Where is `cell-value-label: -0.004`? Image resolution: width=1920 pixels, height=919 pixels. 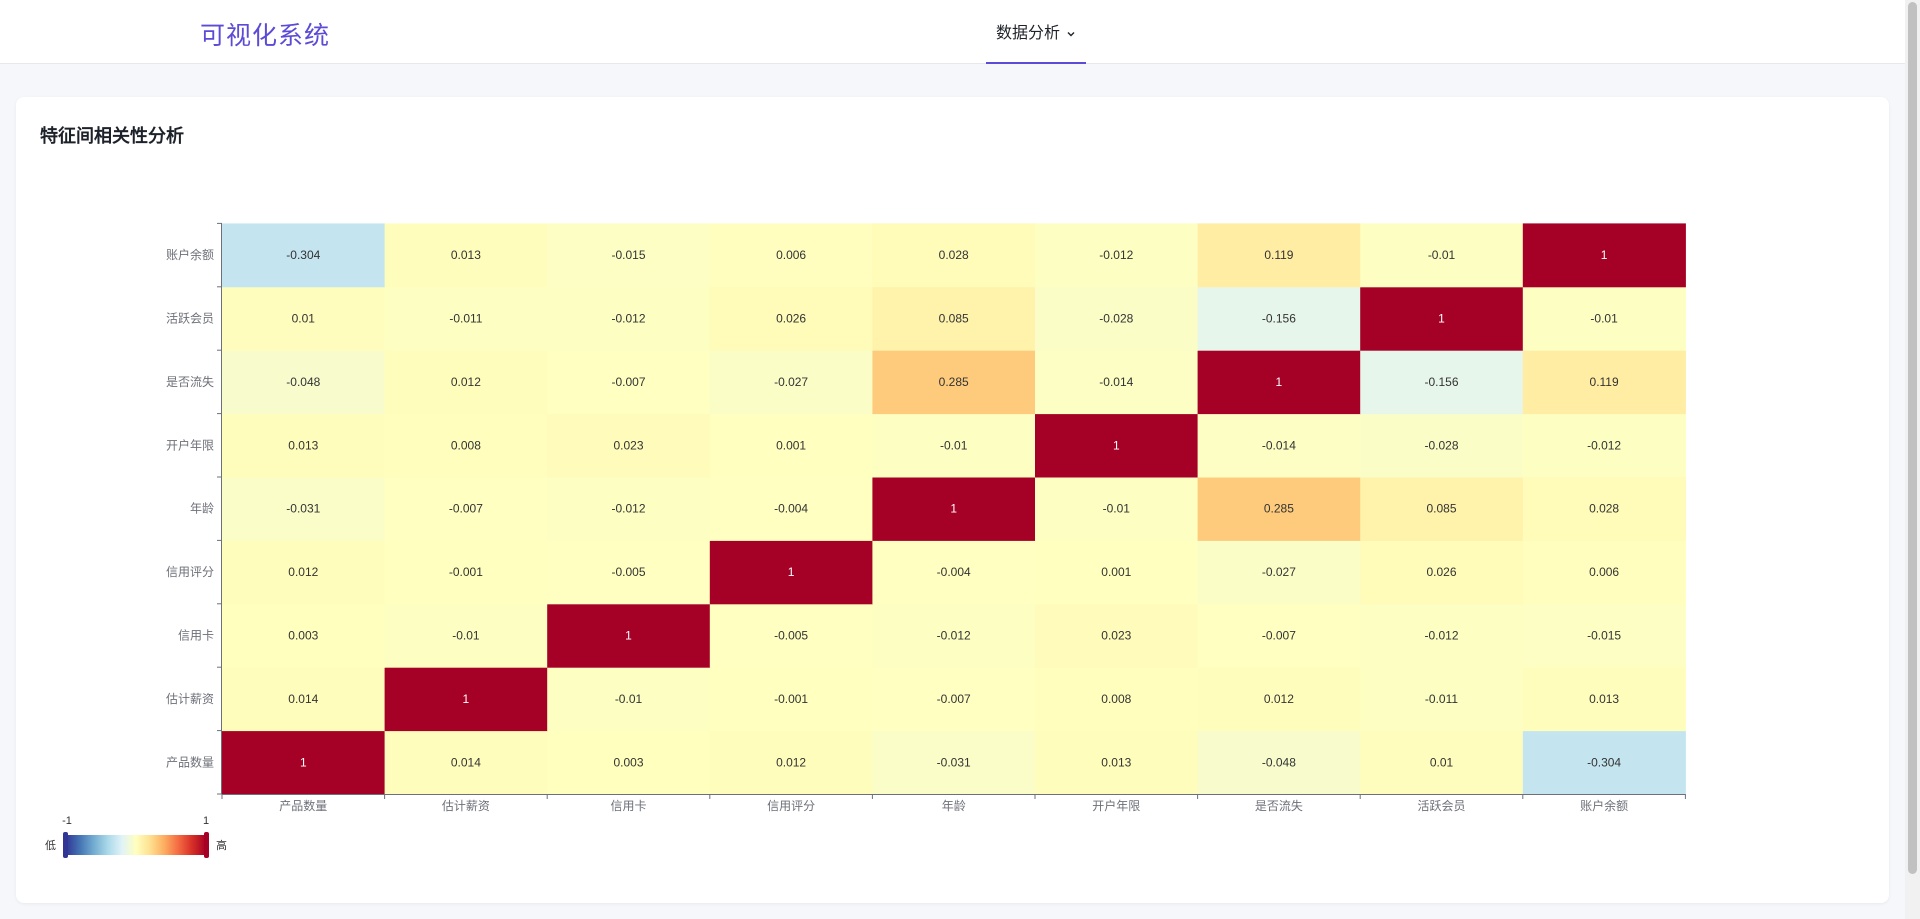
cell-value-label: -0.004 is located at coordinates (954, 572).